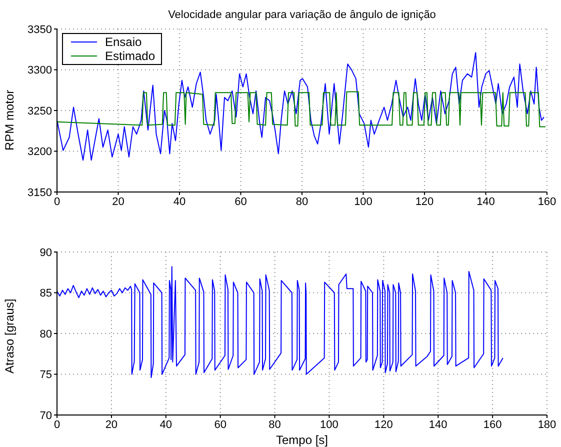 This screenshot has width=561, height=447. What do you see at coordinates (46, 294) in the screenshot?
I see `y-tick-label: 85` at bounding box center [46, 294].